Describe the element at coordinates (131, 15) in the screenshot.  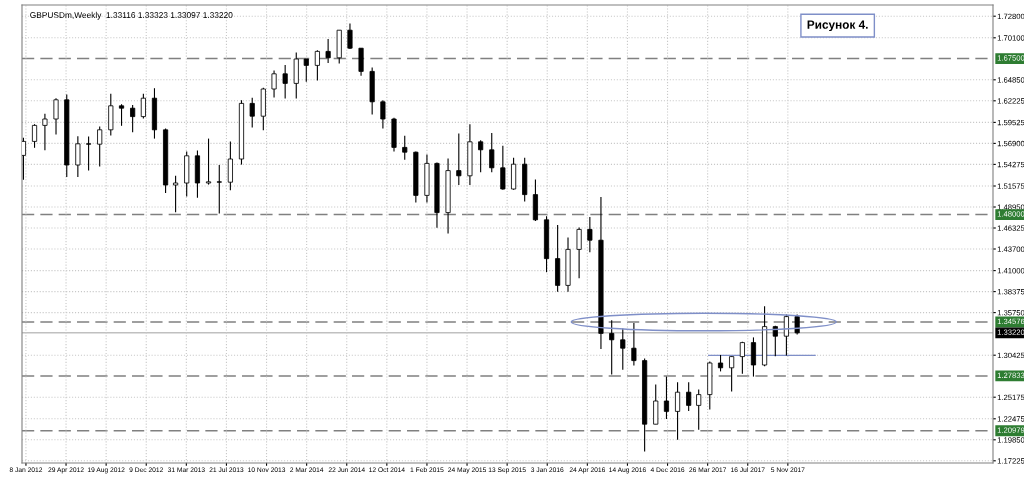
I see `text: GBPUSDm,Weekly 1.33116 1.33323 1.33097 1.33220` at that location.